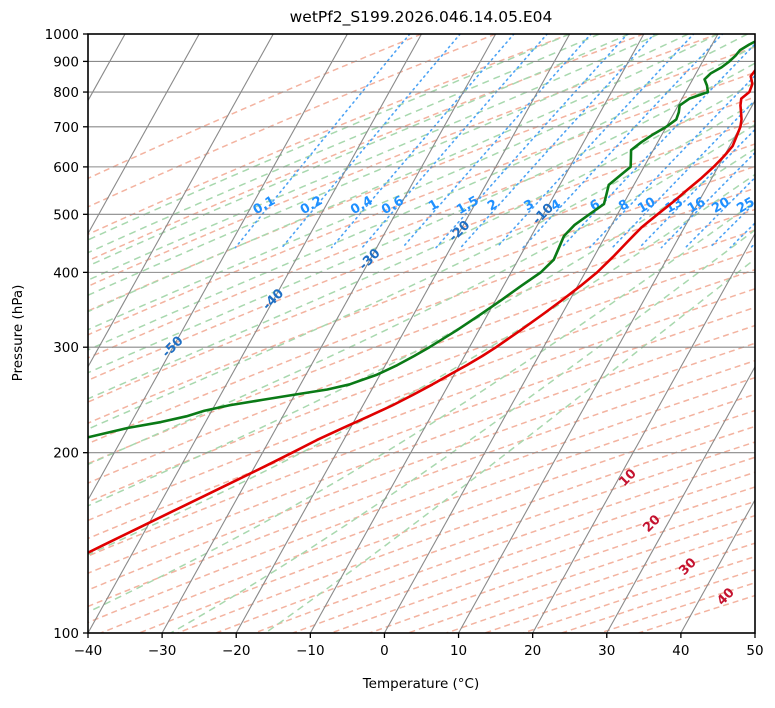 The width and height of the screenshot is (775, 708). I want to click on y-tick-label: 200, so click(66, 454).